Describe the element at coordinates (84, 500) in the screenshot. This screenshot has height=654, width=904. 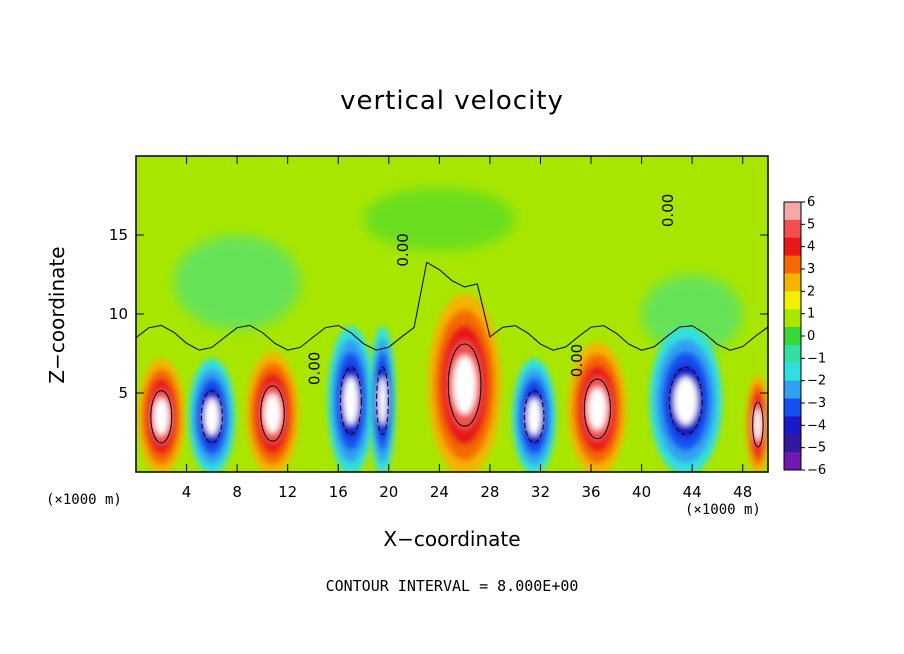
I see `x-unit-label-left: (×1000 m)` at that location.